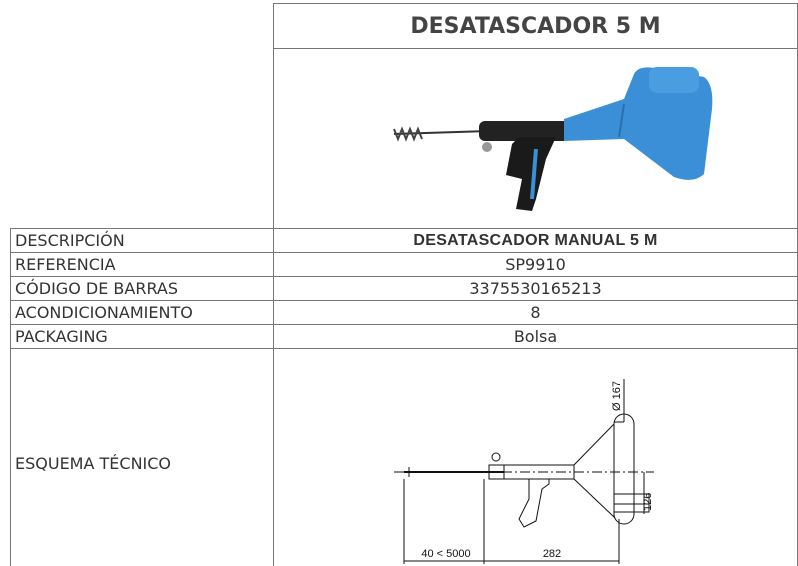 The width and height of the screenshot is (798, 566). Describe the element at coordinates (524, 471) in the screenshot. I see `schematic: 40 < 5000 282 Ø 167 126` at that location.